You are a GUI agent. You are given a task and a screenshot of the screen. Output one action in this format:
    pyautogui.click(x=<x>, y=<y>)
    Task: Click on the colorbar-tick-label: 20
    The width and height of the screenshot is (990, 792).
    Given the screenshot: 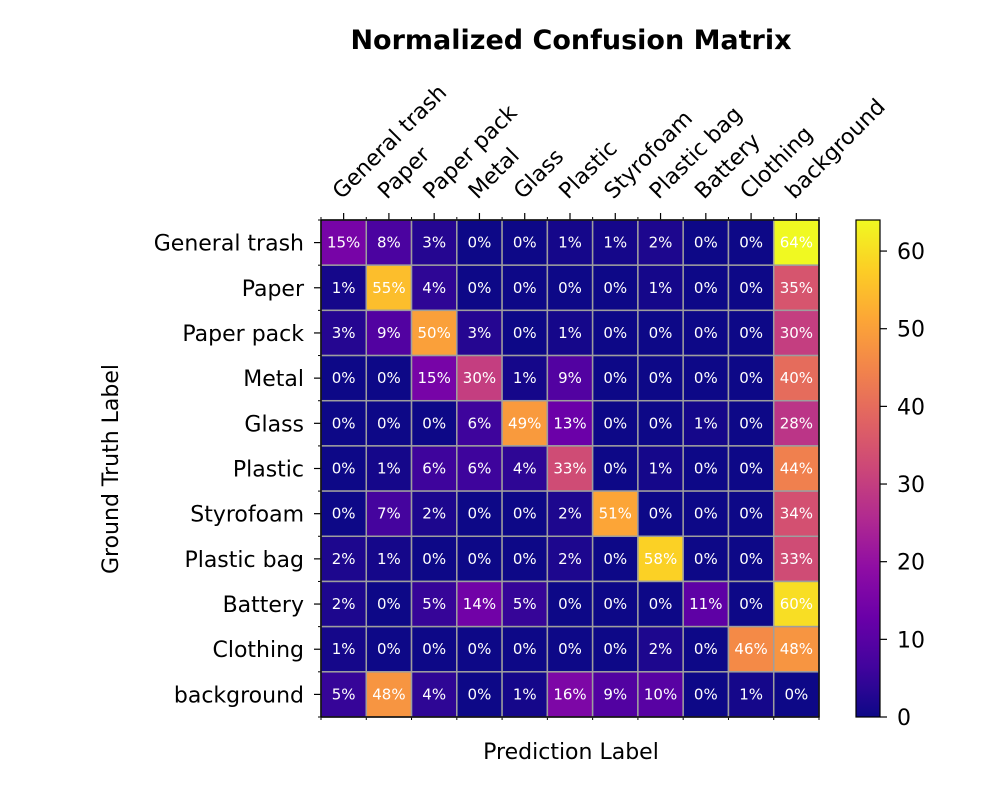 What is the action you would take?
    pyautogui.click(x=911, y=563)
    